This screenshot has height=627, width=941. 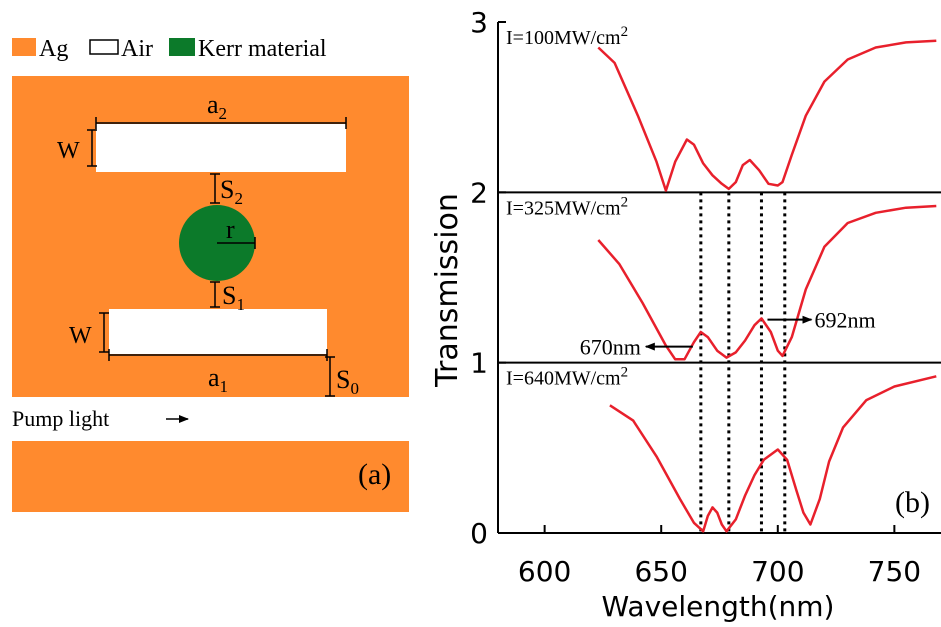 What do you see at coordinates (262, 49) in the screenshot?
I see `legend-kerr-label: Kerr material` at bounding box center [262, 49].